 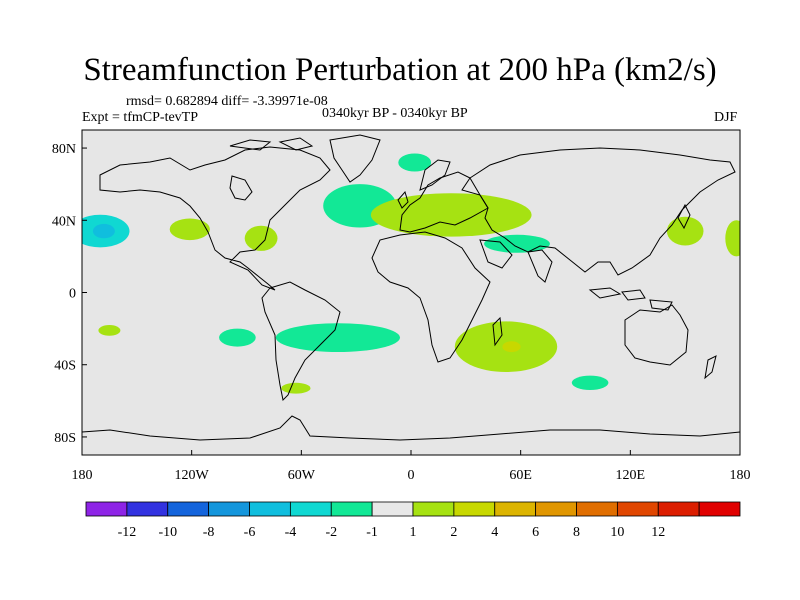 What do you see at coordinates (302, 475) in the screenshot?
I see `x-tick-label: 60W` at bounding box center [302, 475].